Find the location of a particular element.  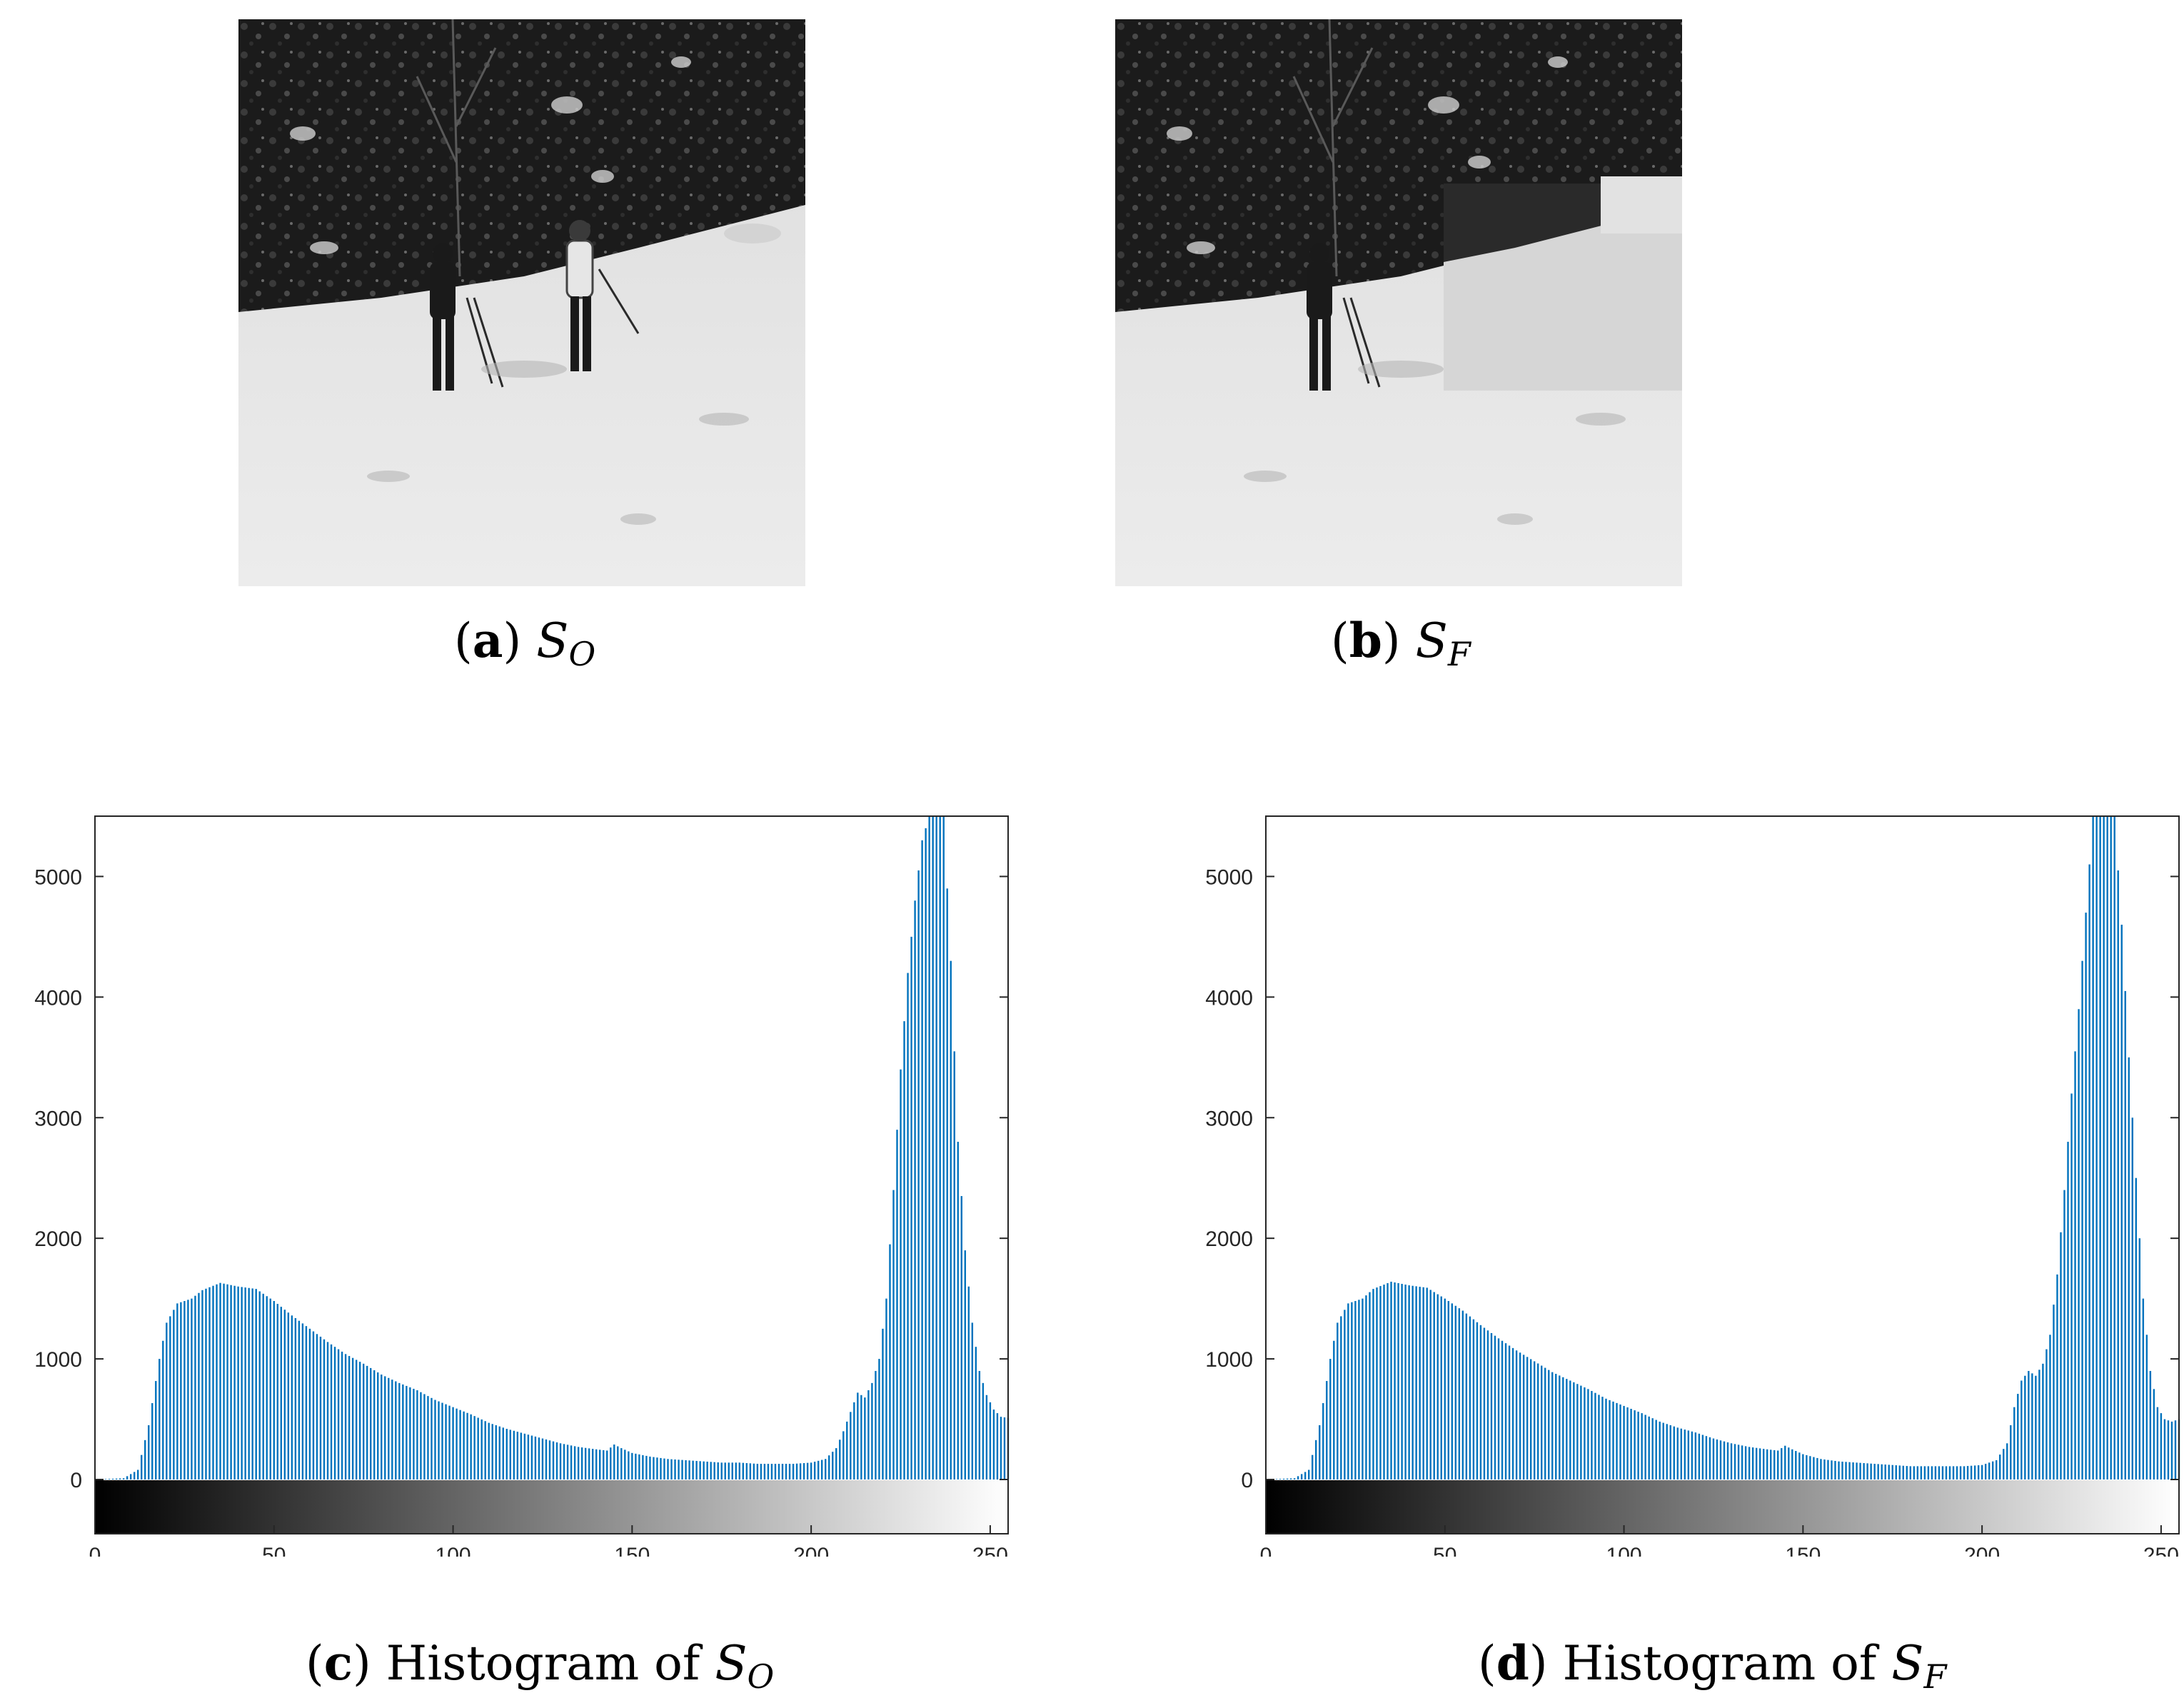

y-tick-label: 4000 is located at coordinates (1229, 998).